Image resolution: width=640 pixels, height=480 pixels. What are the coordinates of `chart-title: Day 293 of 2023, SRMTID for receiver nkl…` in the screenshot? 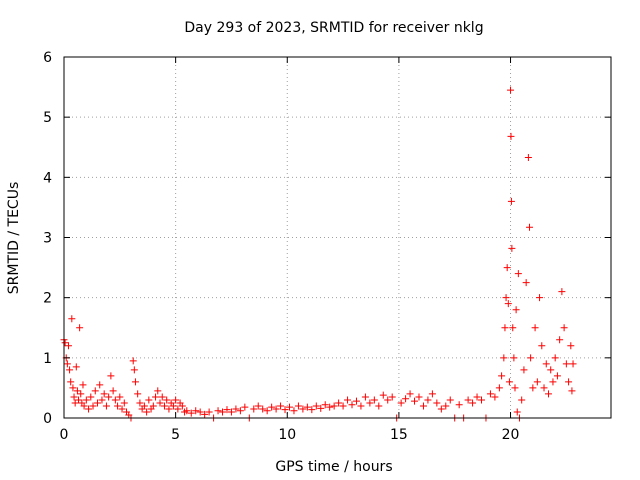 It's located at (333, 28).